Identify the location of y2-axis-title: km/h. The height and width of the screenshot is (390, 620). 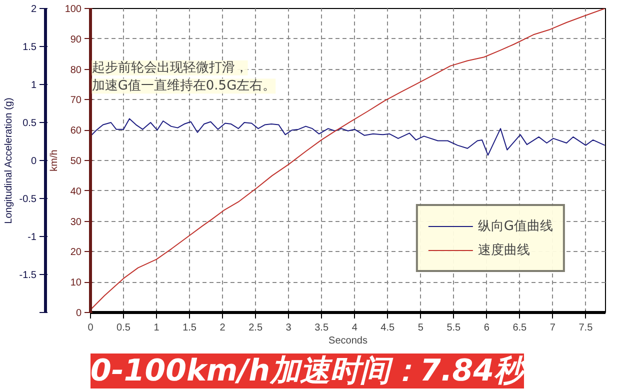
(54, 161).